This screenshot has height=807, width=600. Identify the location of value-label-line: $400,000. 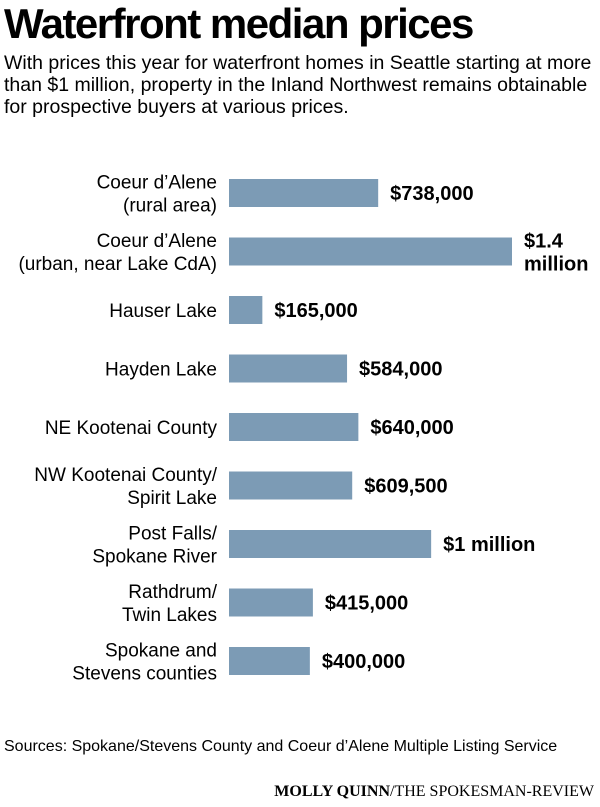
(363, 662).